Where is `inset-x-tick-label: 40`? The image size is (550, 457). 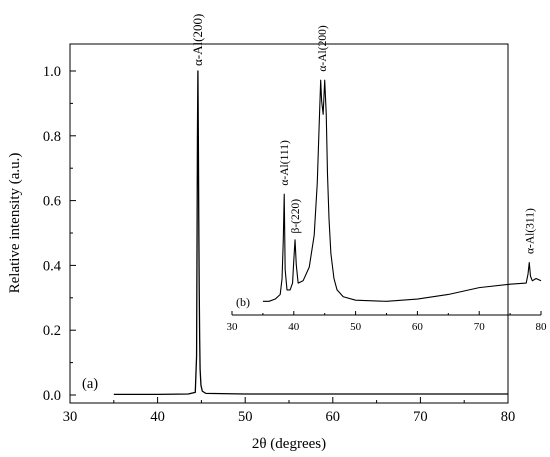 inset-x-tick-label: 40 is located at coordinates (294, 327).